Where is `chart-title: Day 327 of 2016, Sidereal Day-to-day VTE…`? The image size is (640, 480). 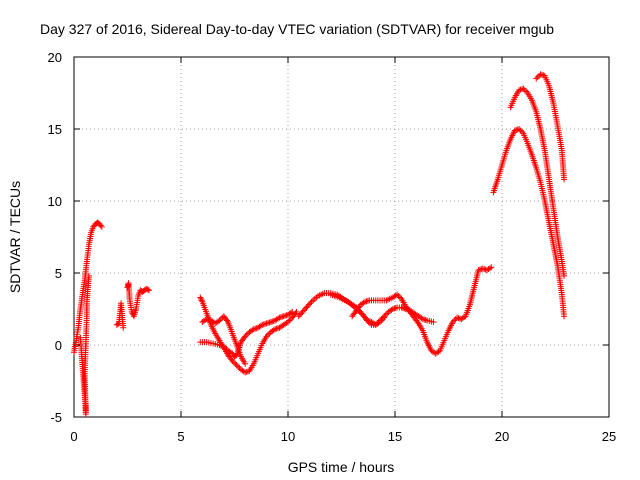
chart-title: Day 327 of 2016, Sidereal Day-to-day VTE… is located at coordinates (297, 29).